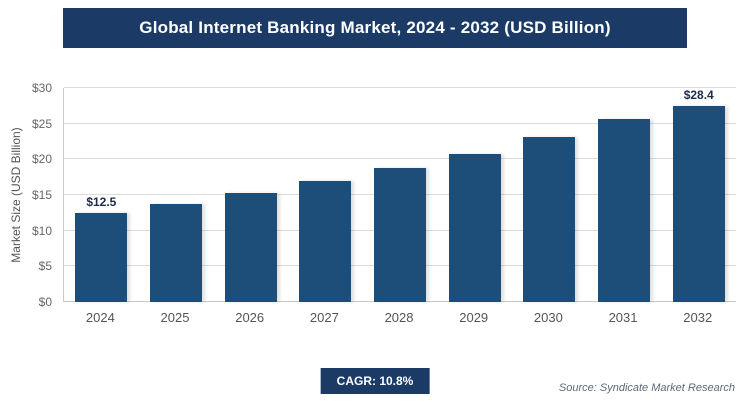 The height and width of the screenshot is (417, 750). Describe the element at coordinates (175, 317) in the screenshot. I see `x-tick-label: 2025` at that location.